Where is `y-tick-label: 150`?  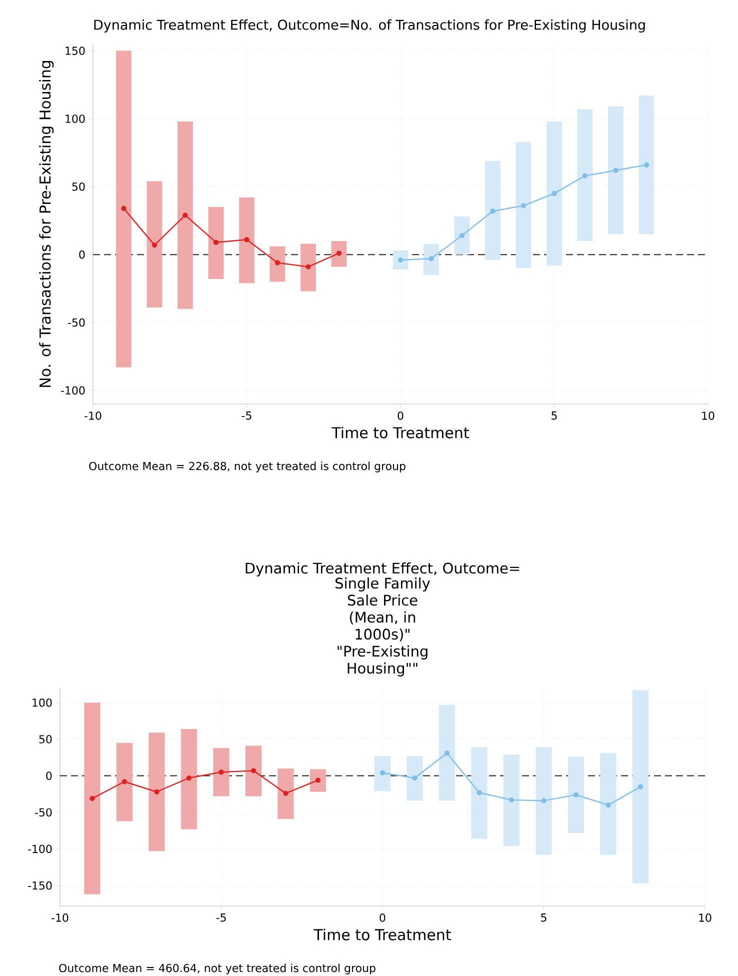
y-tick-label: 150 is located at coordinates (75, 50).